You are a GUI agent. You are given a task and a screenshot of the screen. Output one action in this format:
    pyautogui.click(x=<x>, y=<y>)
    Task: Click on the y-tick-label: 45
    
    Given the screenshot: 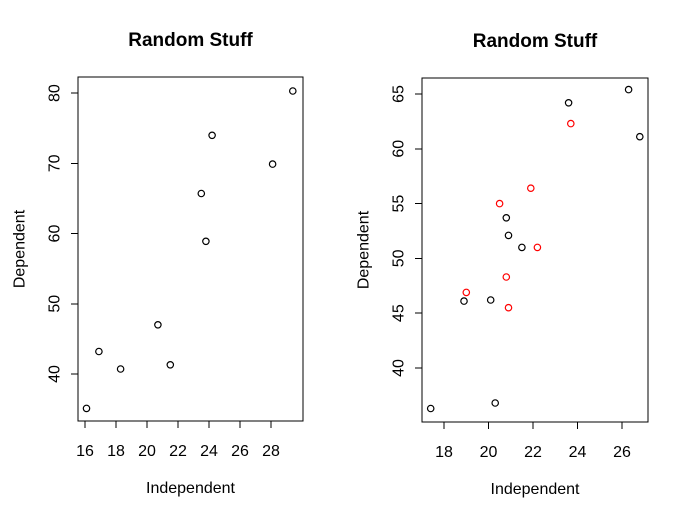 What is the action you would take?
    pyautogui.click(x=399, y=313)
    